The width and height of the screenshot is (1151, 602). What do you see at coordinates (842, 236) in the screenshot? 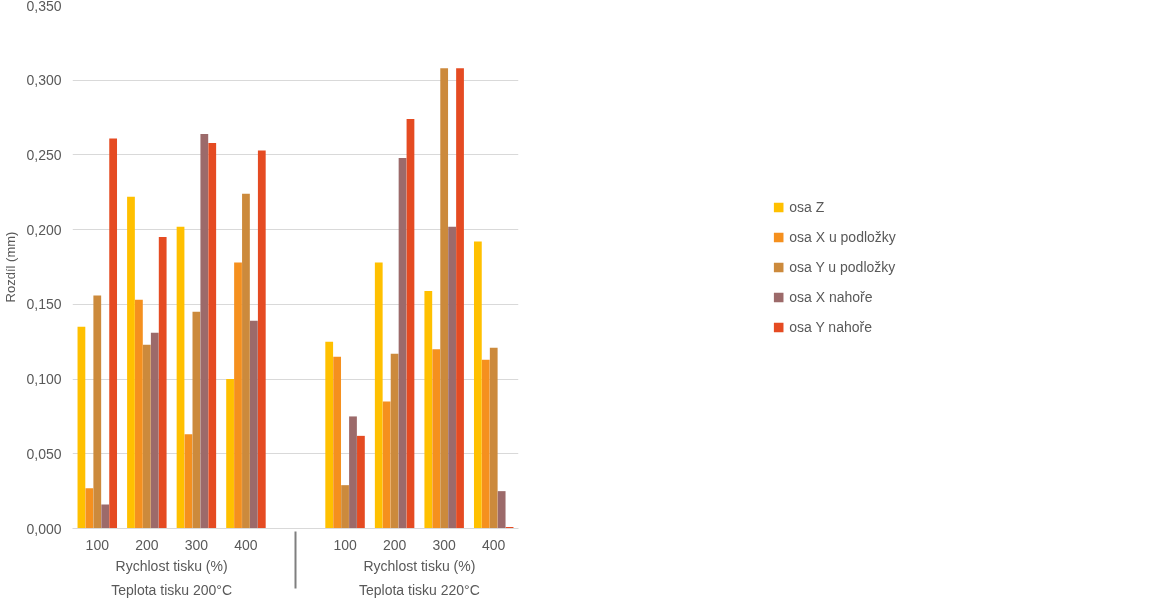
I see `legend-label: osa X u podložky` at bounding box center [842, 236].